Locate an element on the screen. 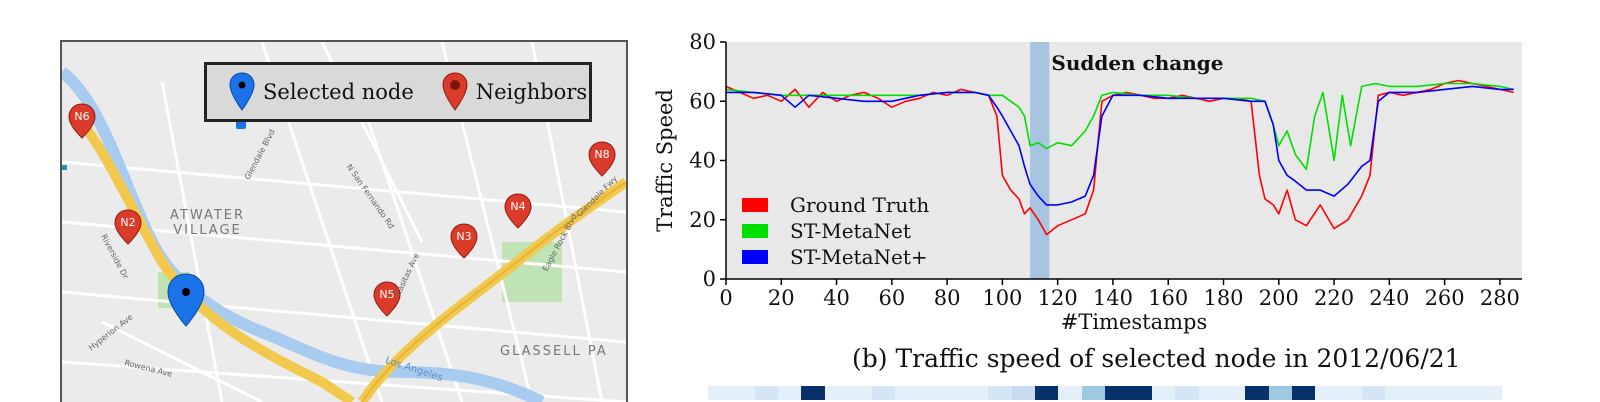 The width and height of the screenshot is (1600, 402). neighbor-label: N5 is located at coordinates (386, 294).